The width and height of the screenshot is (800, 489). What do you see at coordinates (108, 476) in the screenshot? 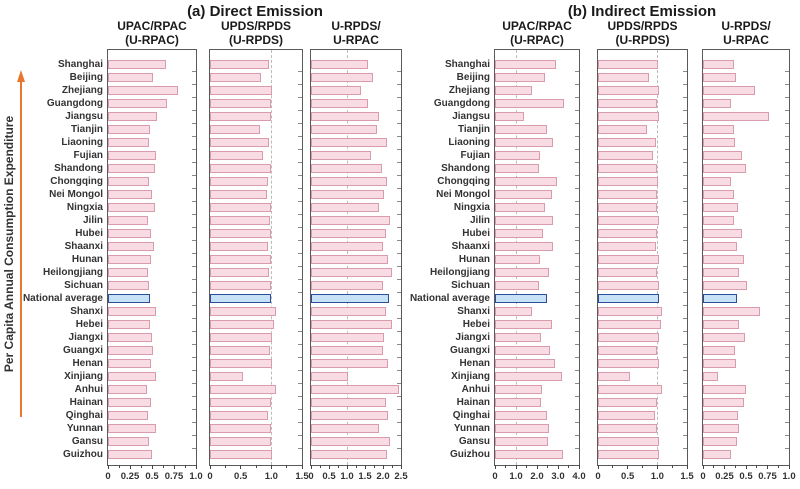
I see `x-axis-tick-label: 0` at bounding box center [108, 476].